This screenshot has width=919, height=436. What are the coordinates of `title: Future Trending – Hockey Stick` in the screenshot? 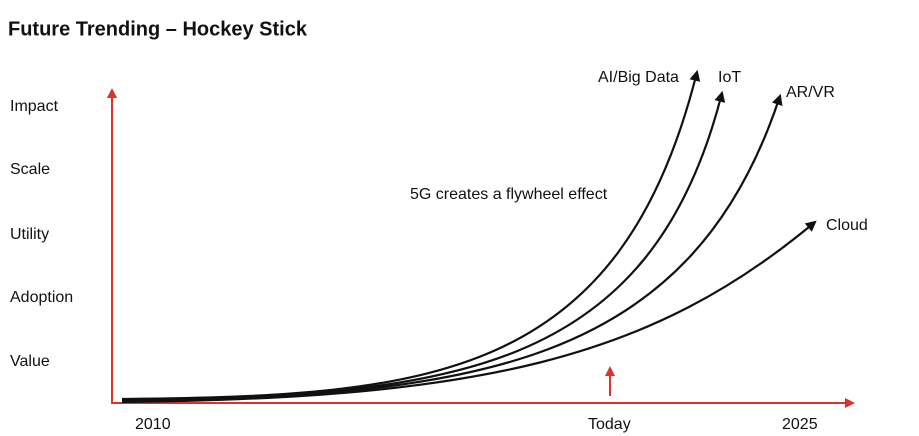 It's located at (158, 29).